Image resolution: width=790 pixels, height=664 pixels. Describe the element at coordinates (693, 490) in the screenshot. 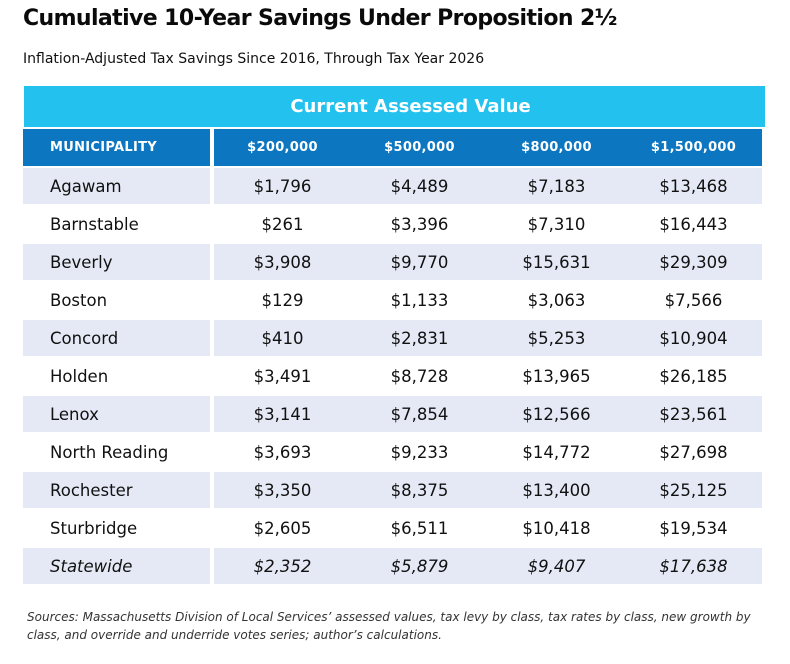

I see `savings-cell: $25,125` at that location.